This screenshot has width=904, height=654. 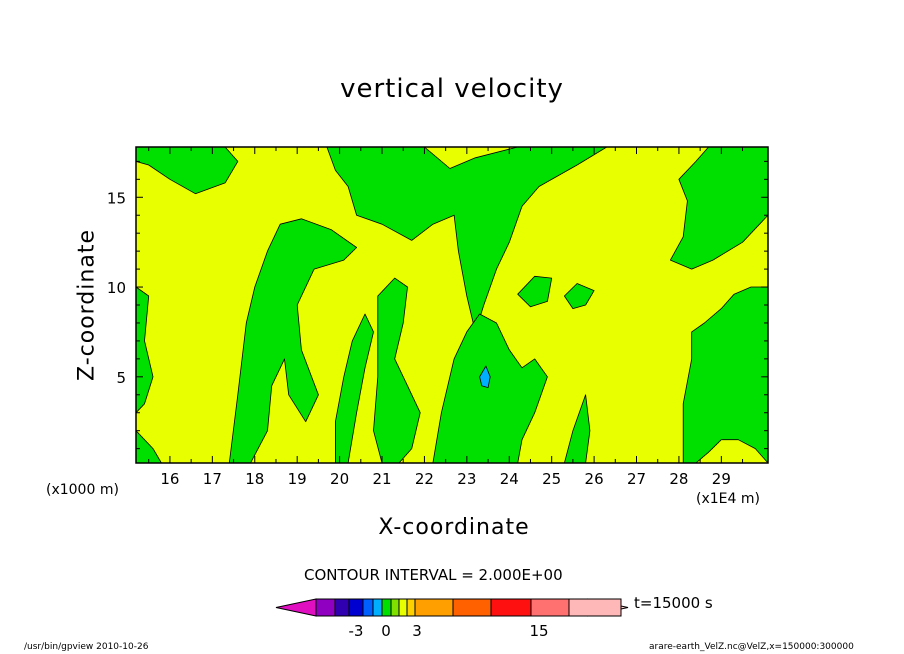 What do you see at coordinates (551, 479) in the screenshot?
I see `x-tick-label: 25` at bounding box center [551, 479].